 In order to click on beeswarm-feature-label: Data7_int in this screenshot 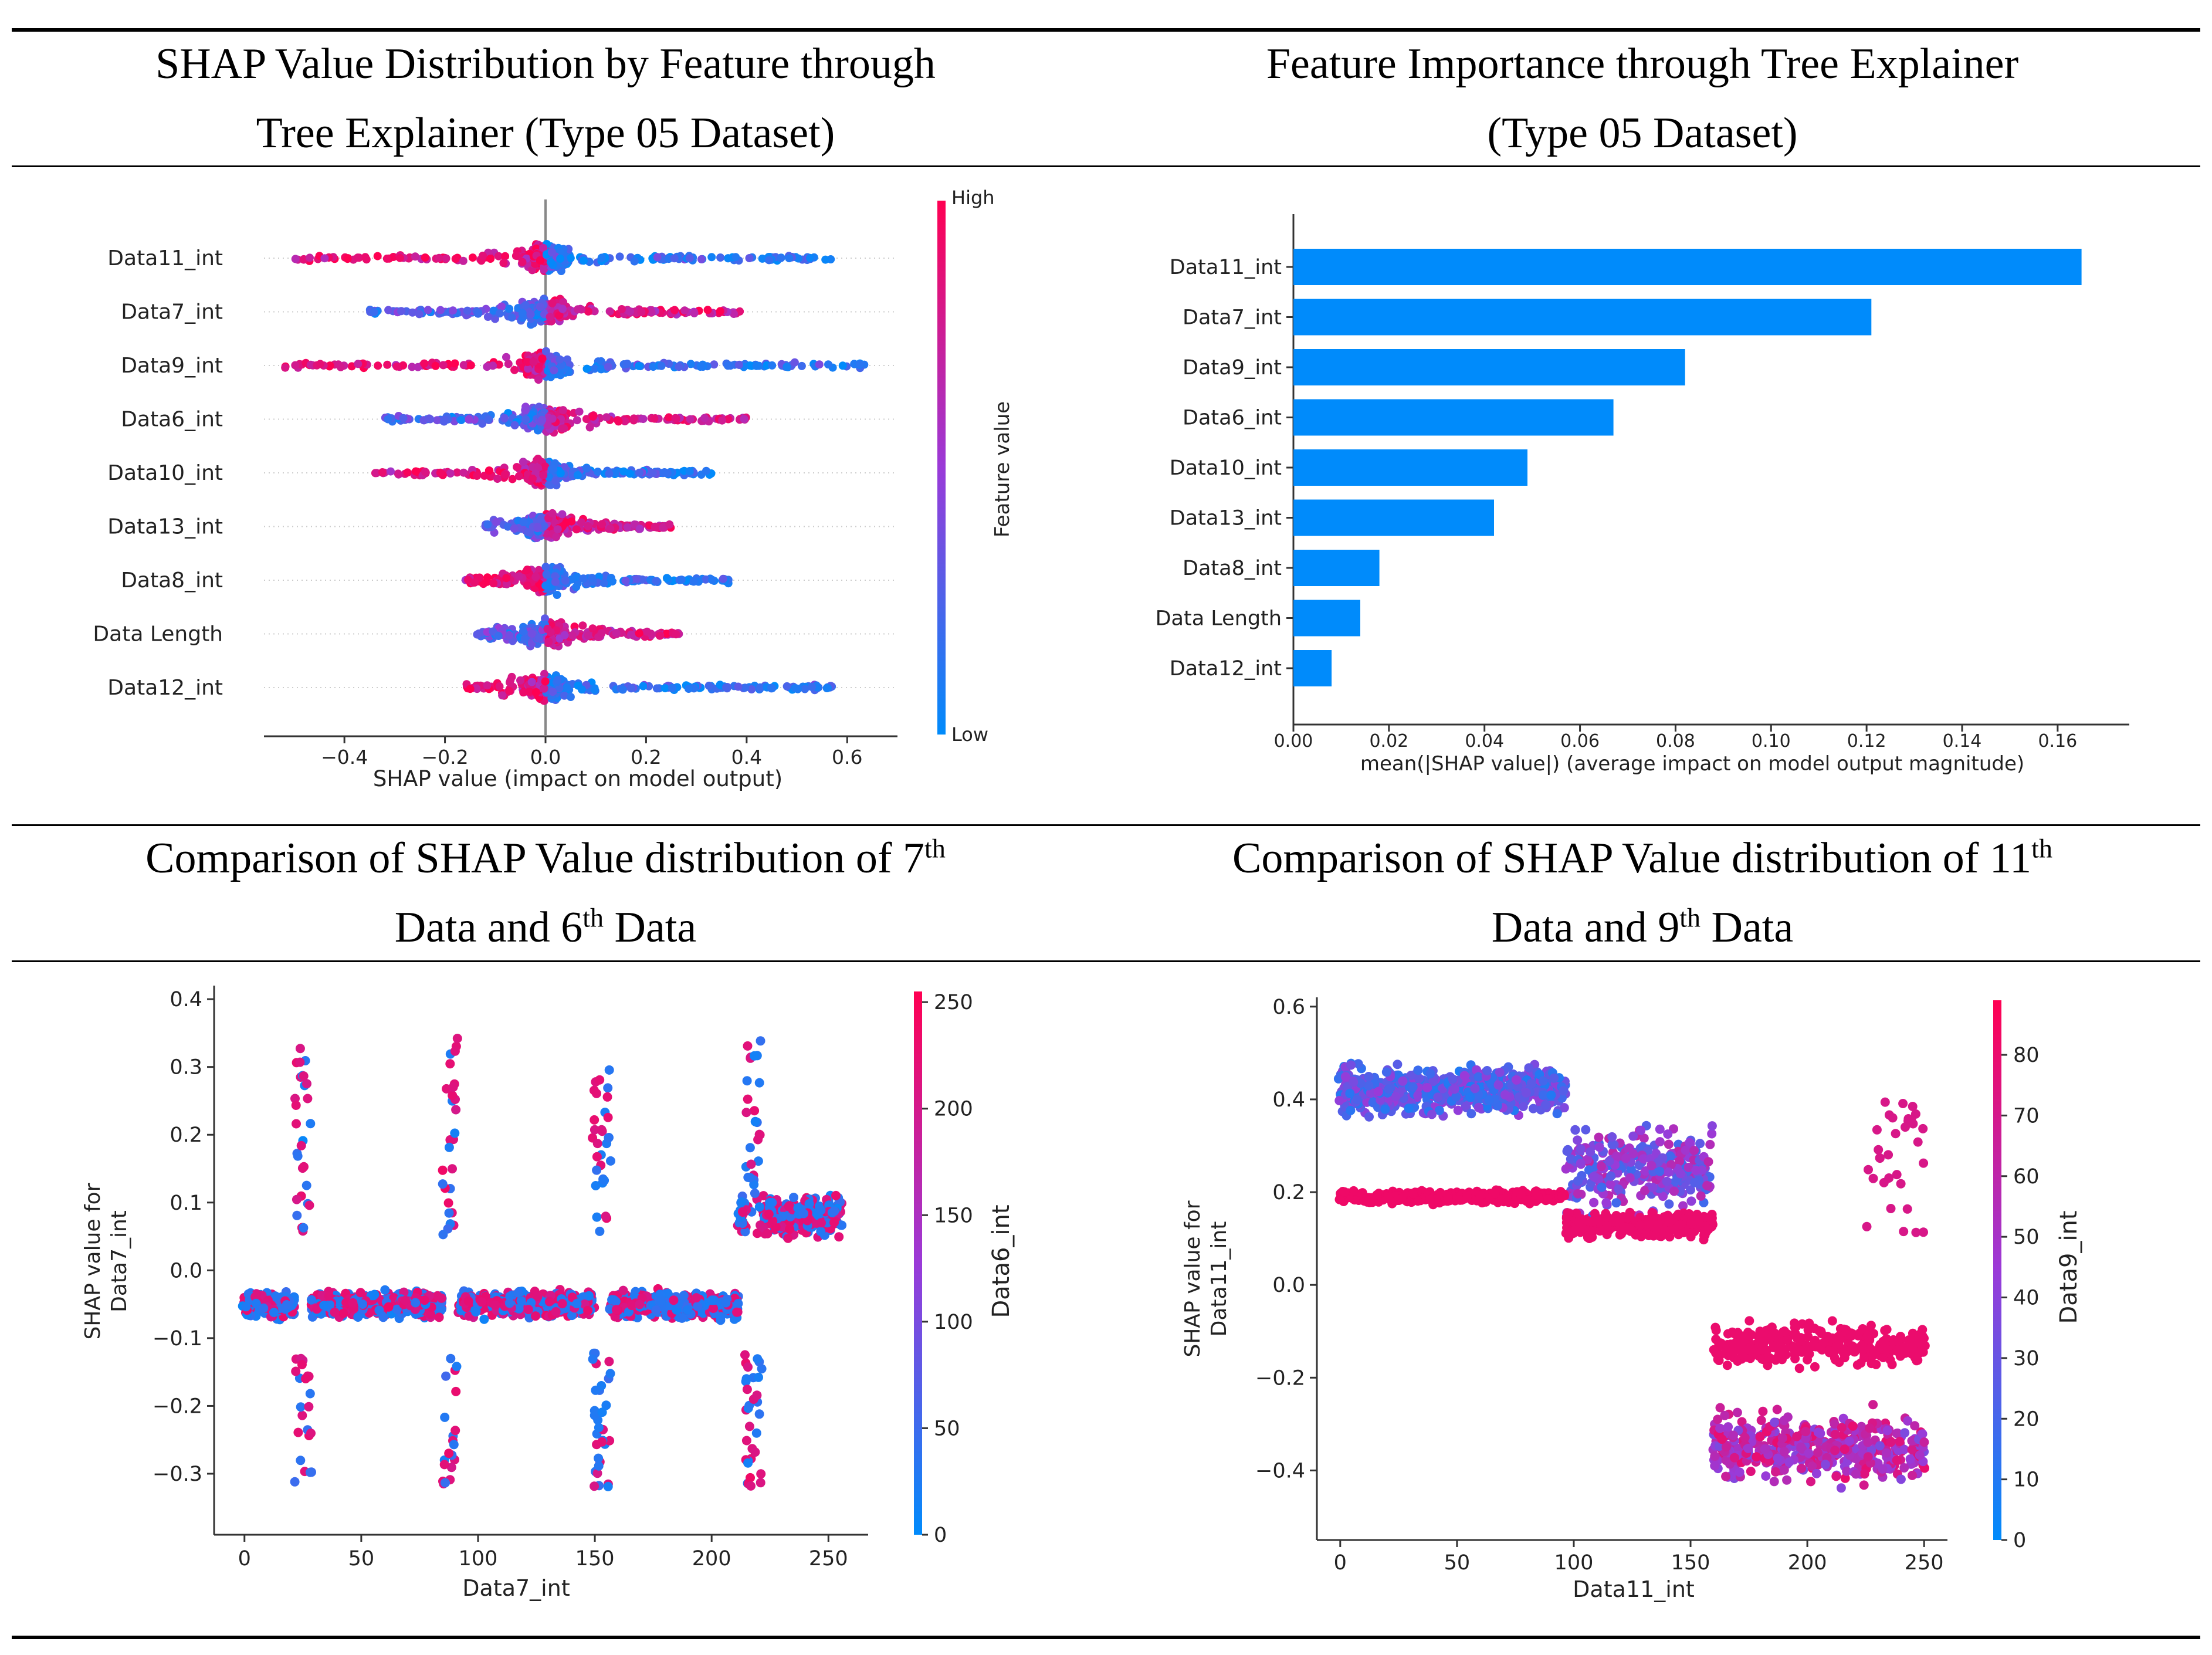, I will do `click(172, 312)`.